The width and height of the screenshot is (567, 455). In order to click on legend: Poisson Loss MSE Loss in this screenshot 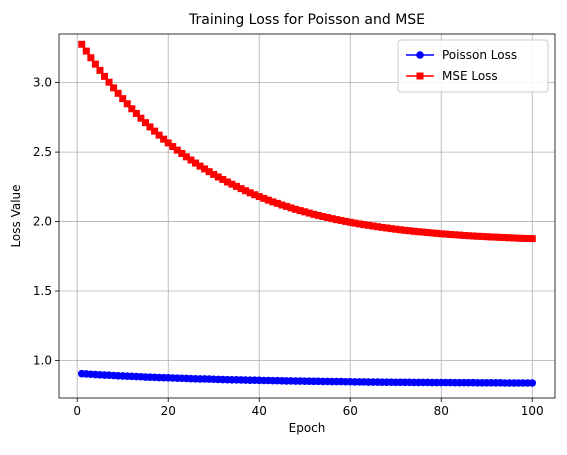, I will do `click(473, 66)`.